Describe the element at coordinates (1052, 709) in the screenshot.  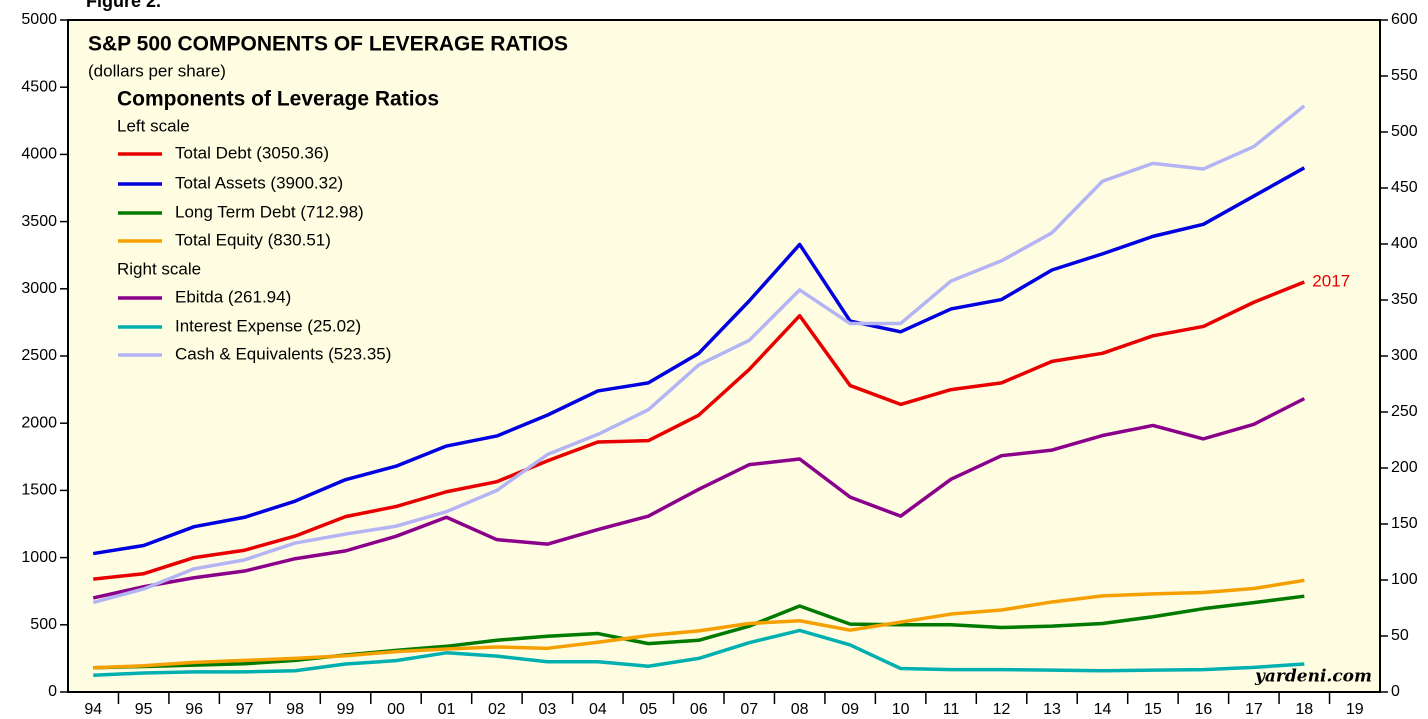
I see `x-tick-label: 13` at that location.